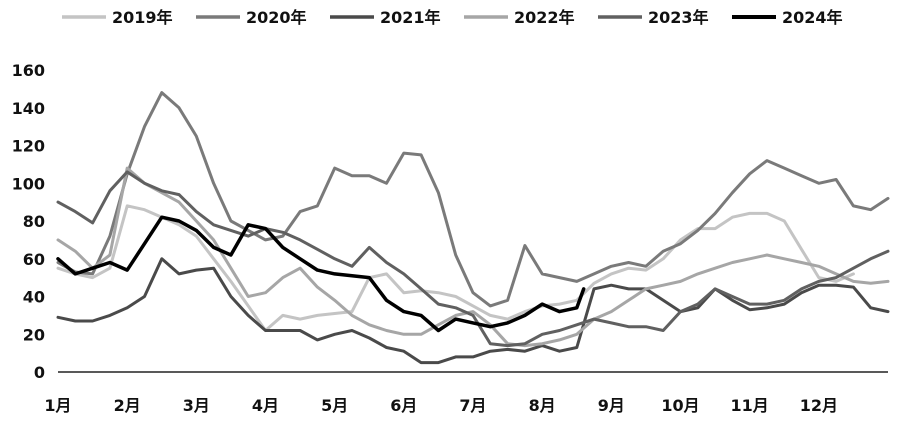 The width and height of the screenshot is (900, 422). I want to click on x-axis: 1月 2月 3月 4月 5月 6月 7月 8月 9月 10月 11月 12月, so click(466, 393).